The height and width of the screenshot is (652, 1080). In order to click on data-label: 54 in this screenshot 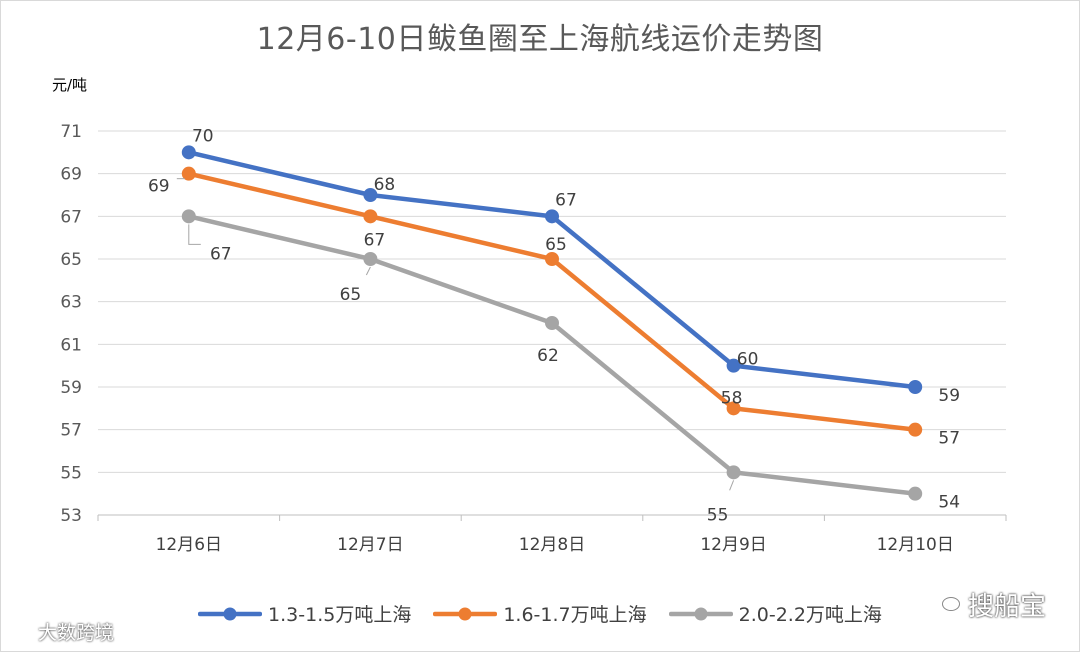, I will do `click(949, 503)`.